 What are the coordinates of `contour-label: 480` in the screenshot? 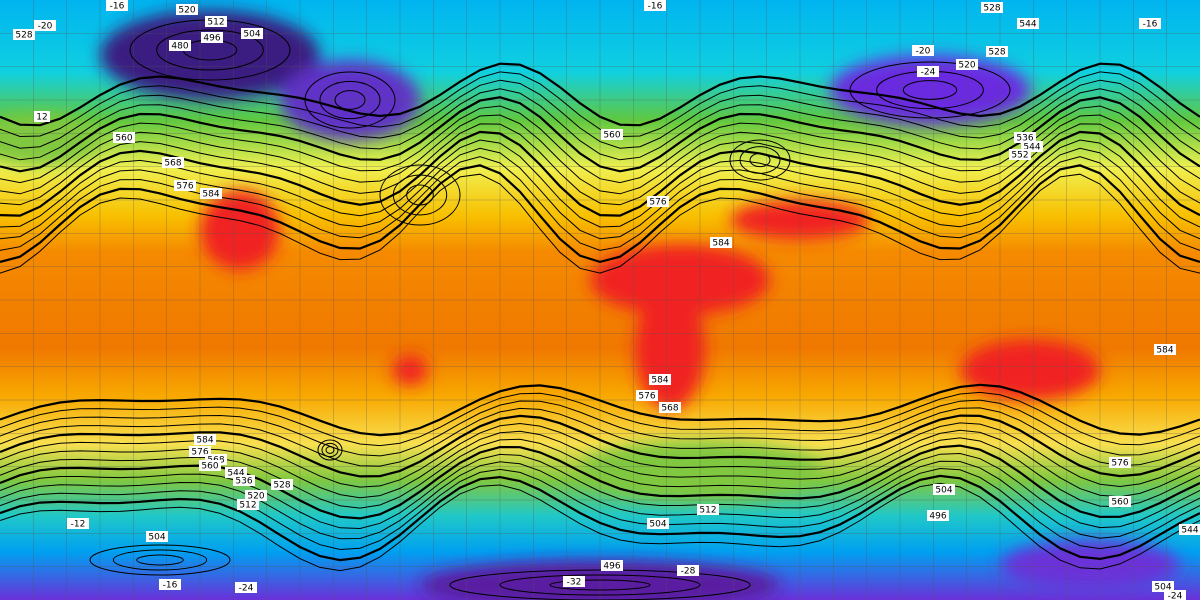 It's located at (179, 47).